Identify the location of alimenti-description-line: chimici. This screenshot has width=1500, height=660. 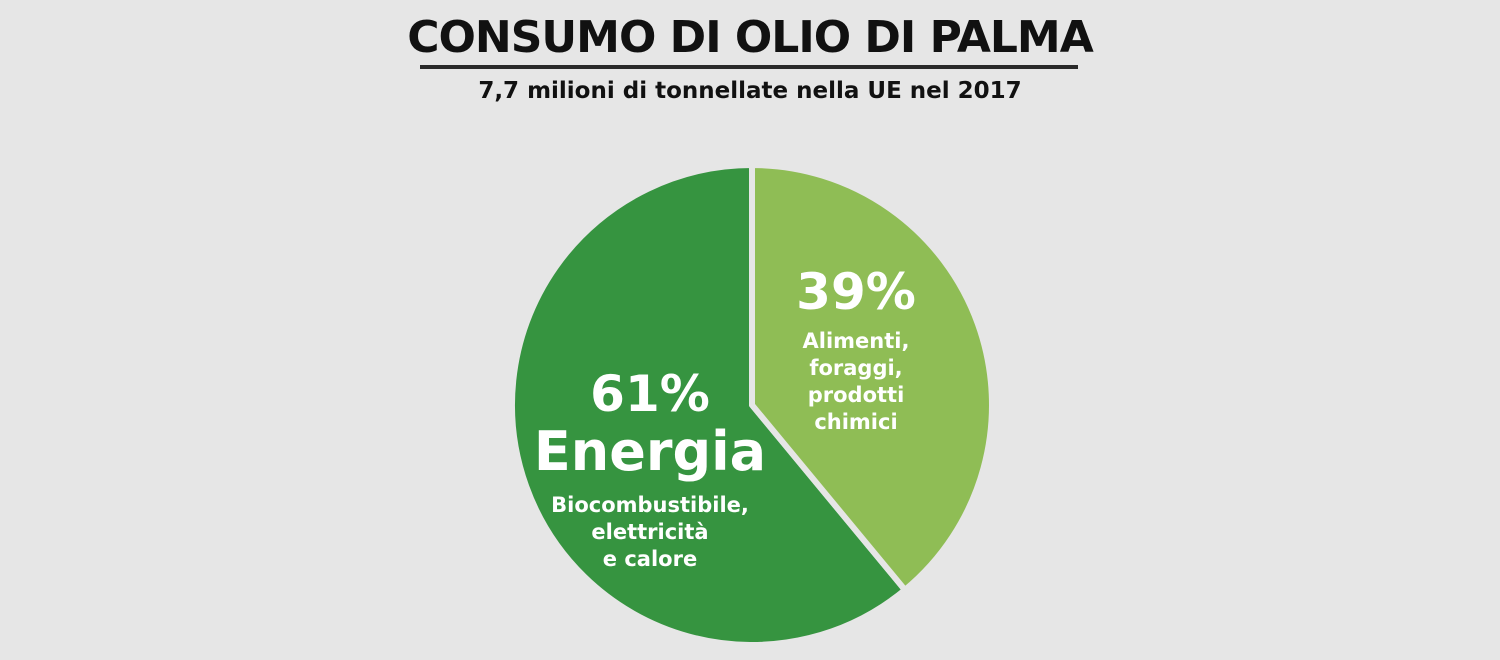
(856, 422).